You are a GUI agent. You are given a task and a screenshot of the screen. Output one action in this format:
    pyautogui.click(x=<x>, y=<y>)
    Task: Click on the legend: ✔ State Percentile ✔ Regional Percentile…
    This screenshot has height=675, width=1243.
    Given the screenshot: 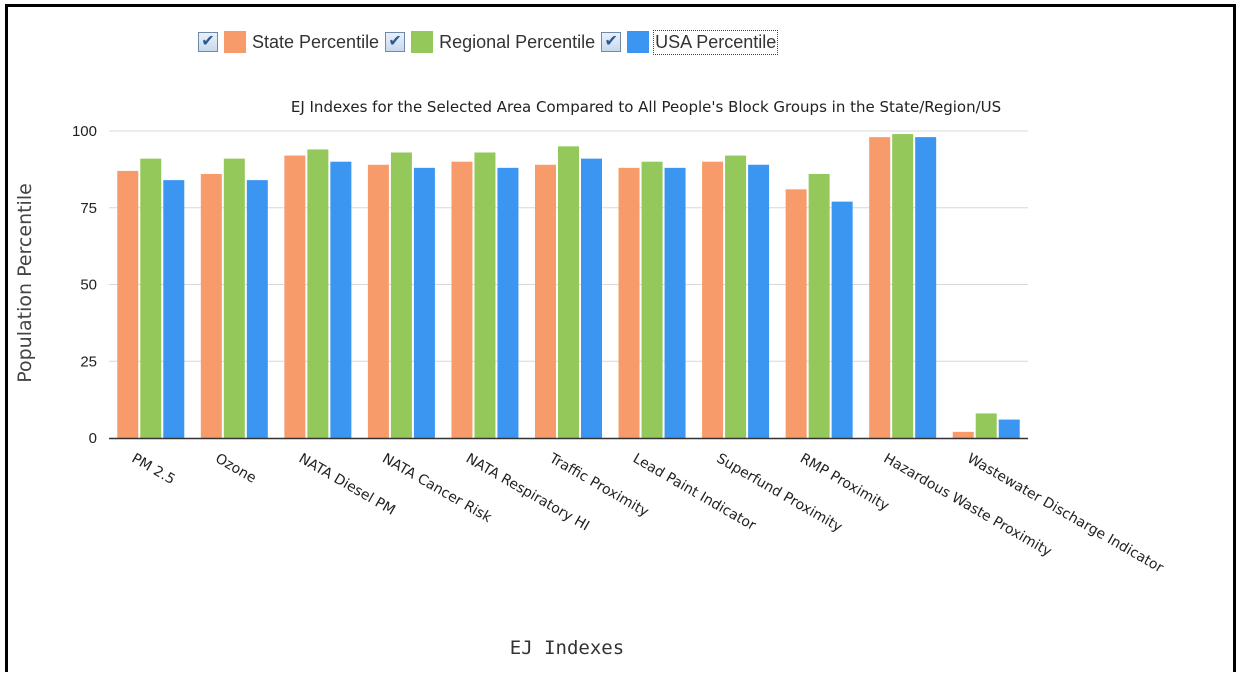 What is the action you would take?
    pyautogui.click(x=488, y=42)
    